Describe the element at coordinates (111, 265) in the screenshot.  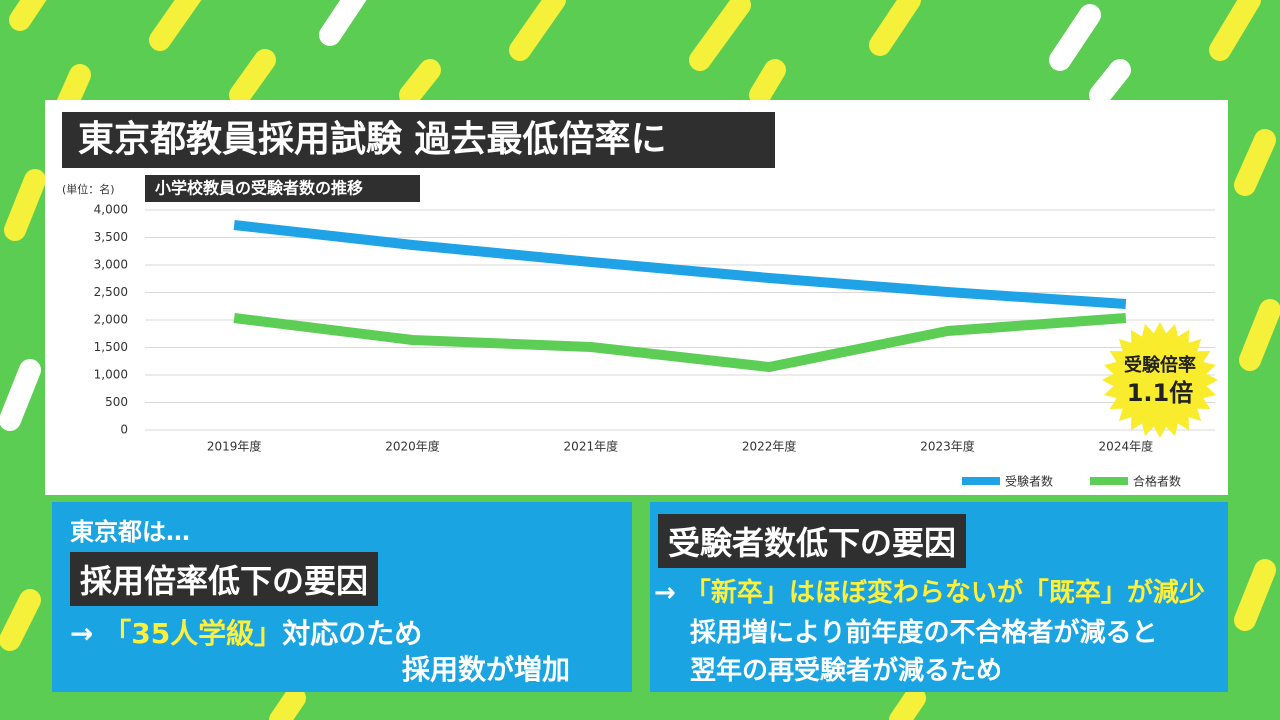
I see `y-tick-label: 3,000` at that location.